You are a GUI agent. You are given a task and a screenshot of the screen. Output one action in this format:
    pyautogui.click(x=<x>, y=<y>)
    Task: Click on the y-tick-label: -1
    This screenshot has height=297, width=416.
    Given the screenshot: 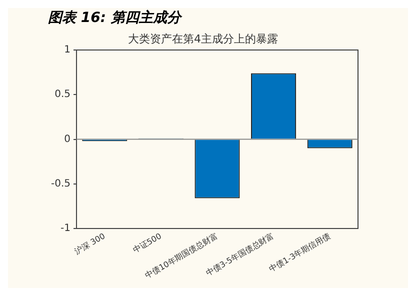 What is the action you would take?
    pyautogui.click(x=65, y=228)
    